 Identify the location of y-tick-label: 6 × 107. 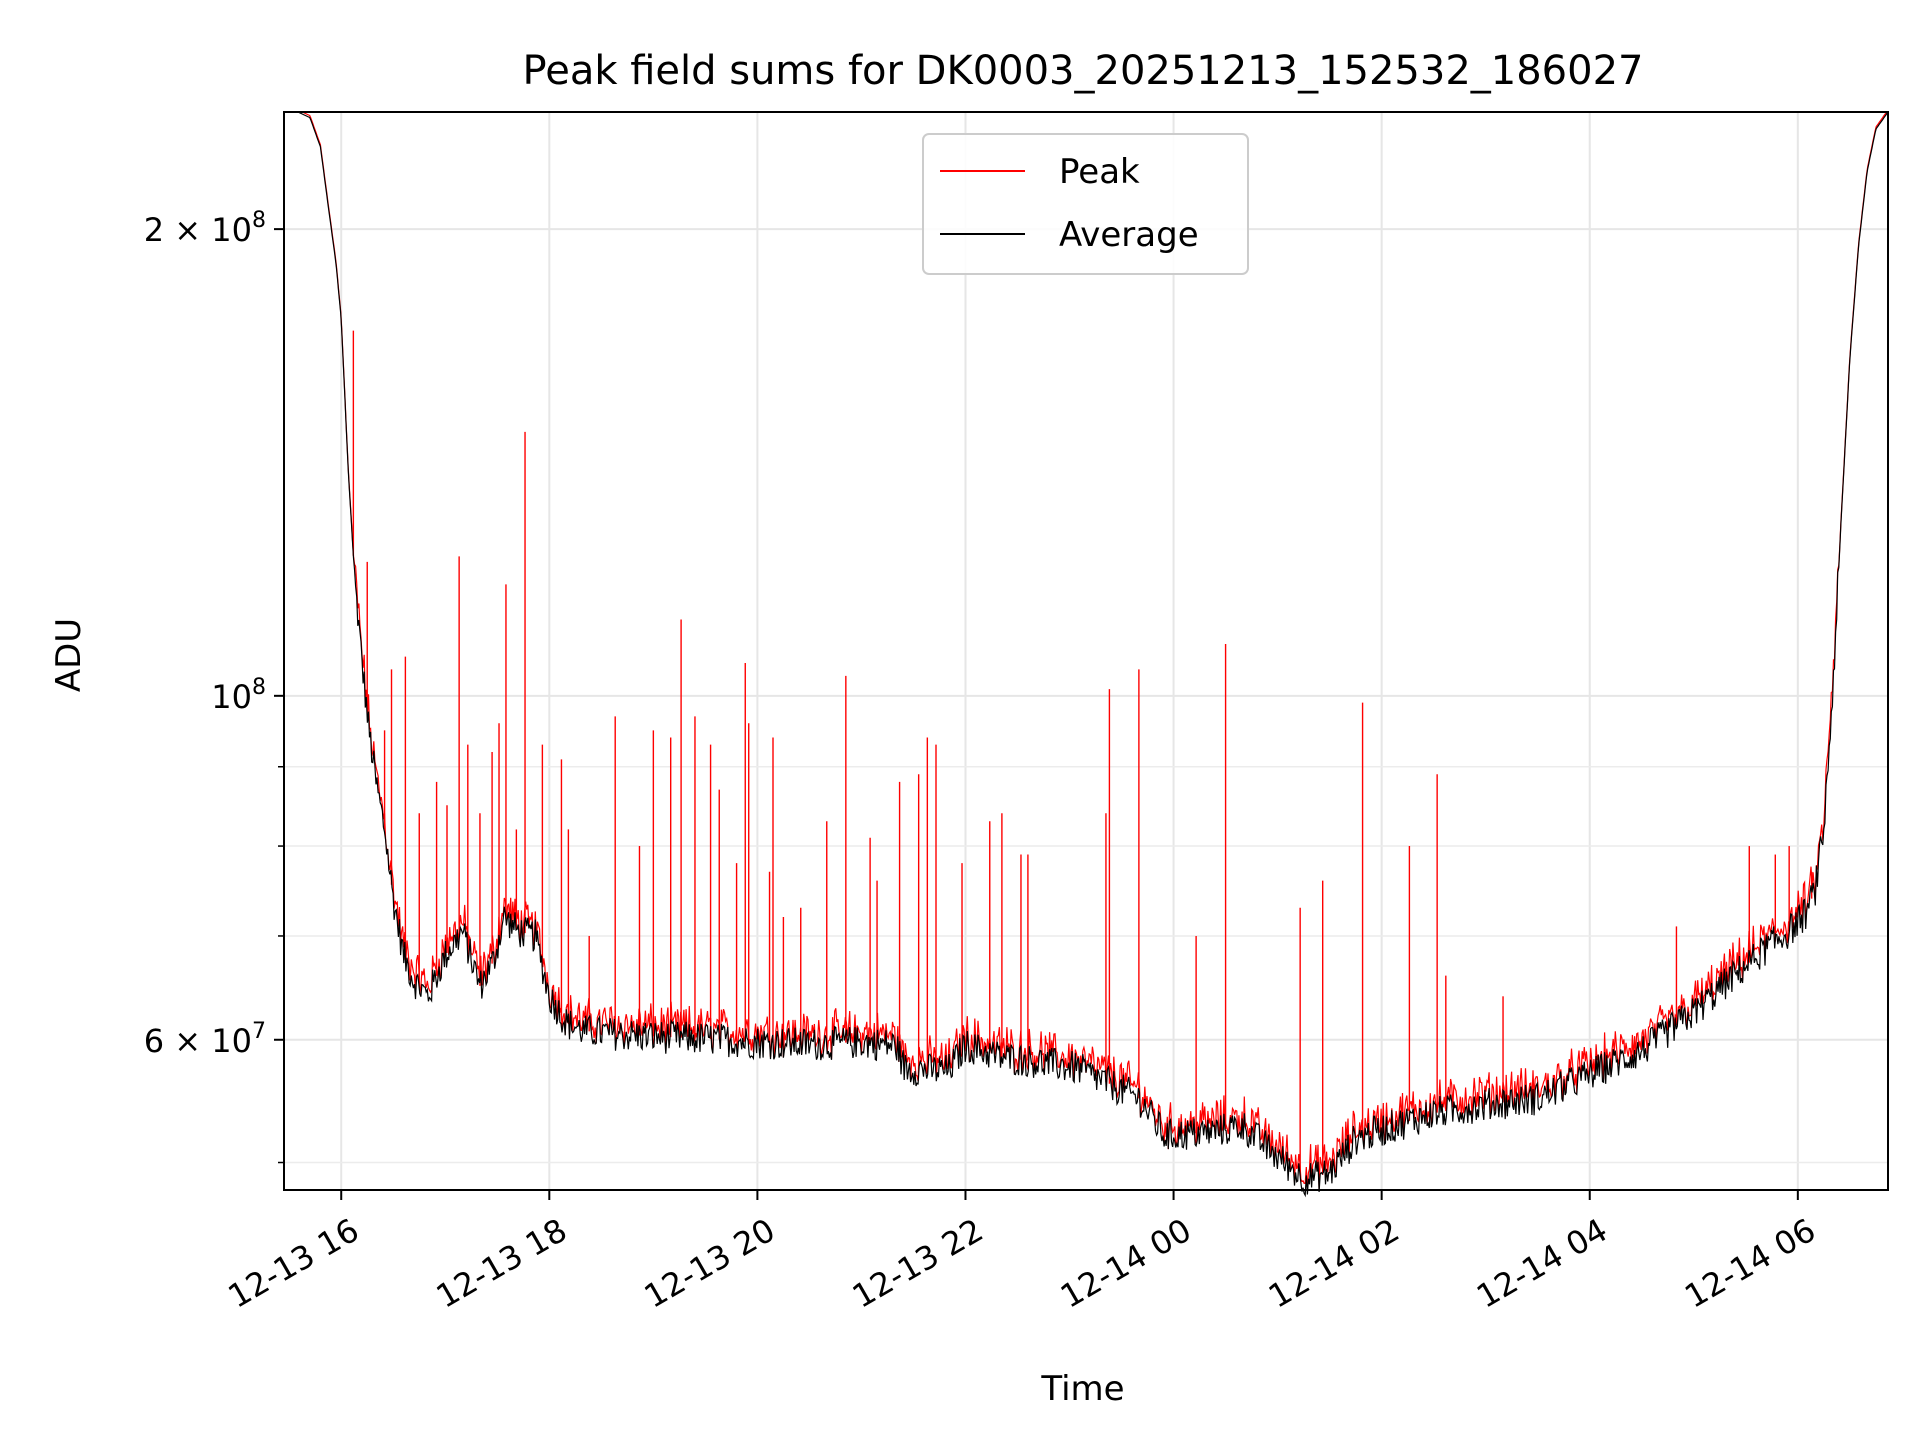
(205, 1039).